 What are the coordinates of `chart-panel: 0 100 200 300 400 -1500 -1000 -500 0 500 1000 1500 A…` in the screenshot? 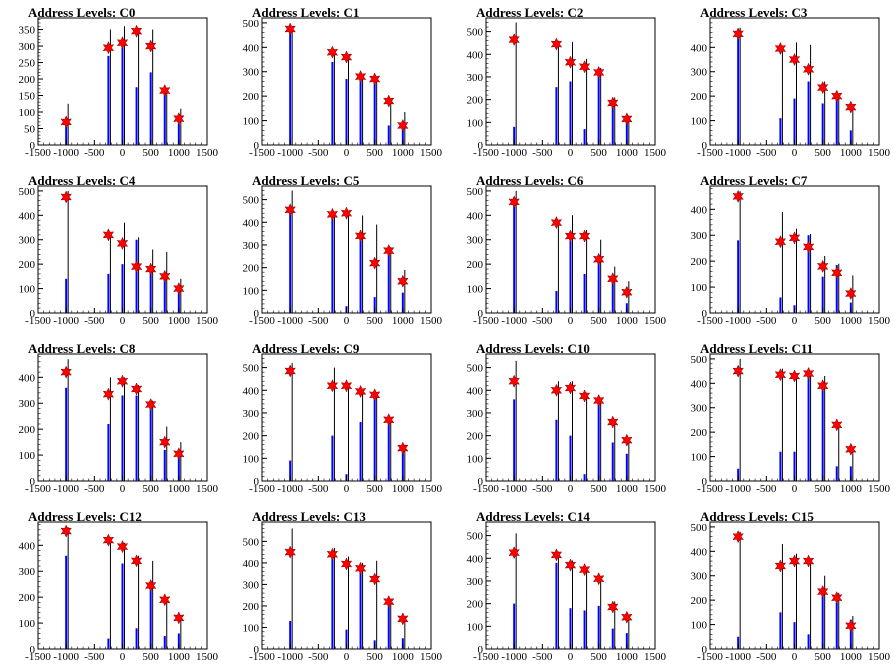 It's located at (784, 84).